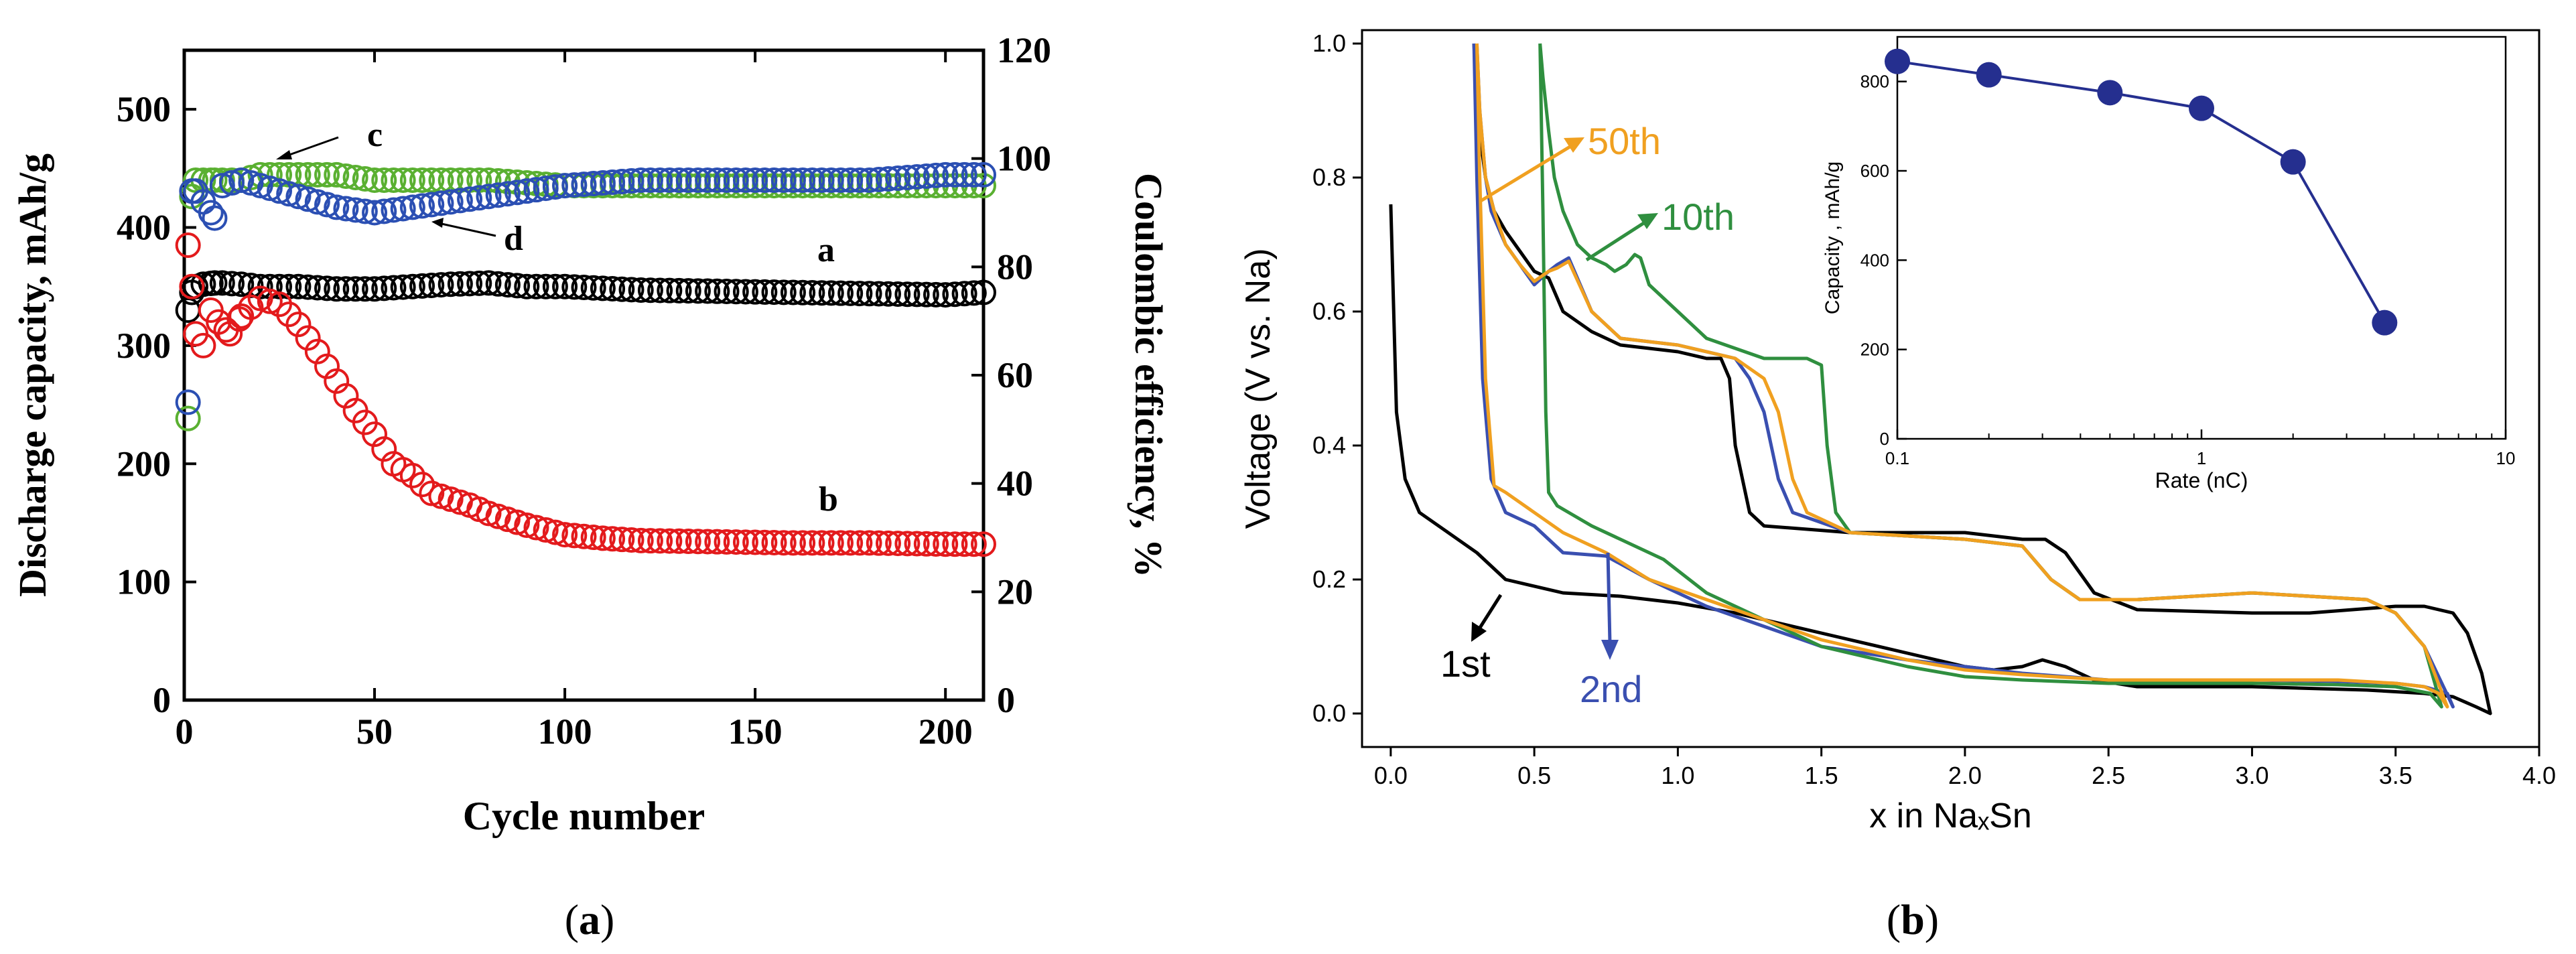  I want to click on annotation-d-arrowhead, so click(438, 223).